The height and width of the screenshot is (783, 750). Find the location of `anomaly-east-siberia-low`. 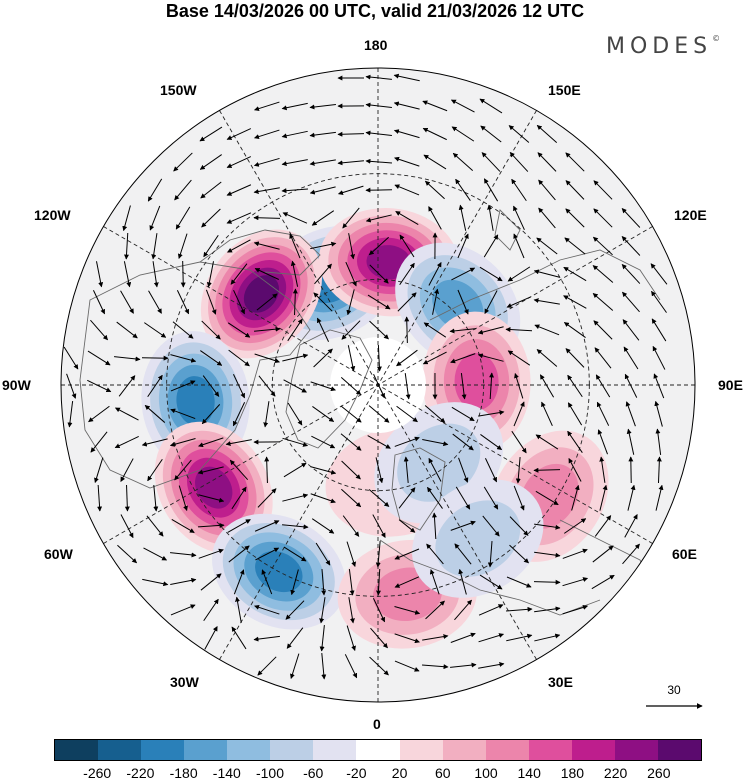

anomaly-east-siberia-low is located at coordinates (458, 305).